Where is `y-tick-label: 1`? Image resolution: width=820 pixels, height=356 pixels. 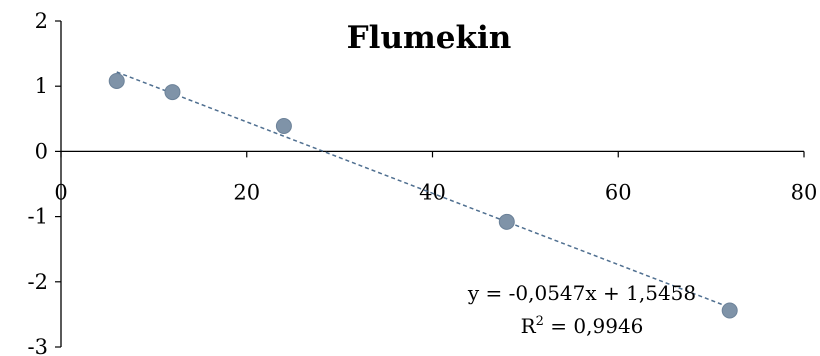 y-tick-label: 1 is located at coordinates (41, 86).